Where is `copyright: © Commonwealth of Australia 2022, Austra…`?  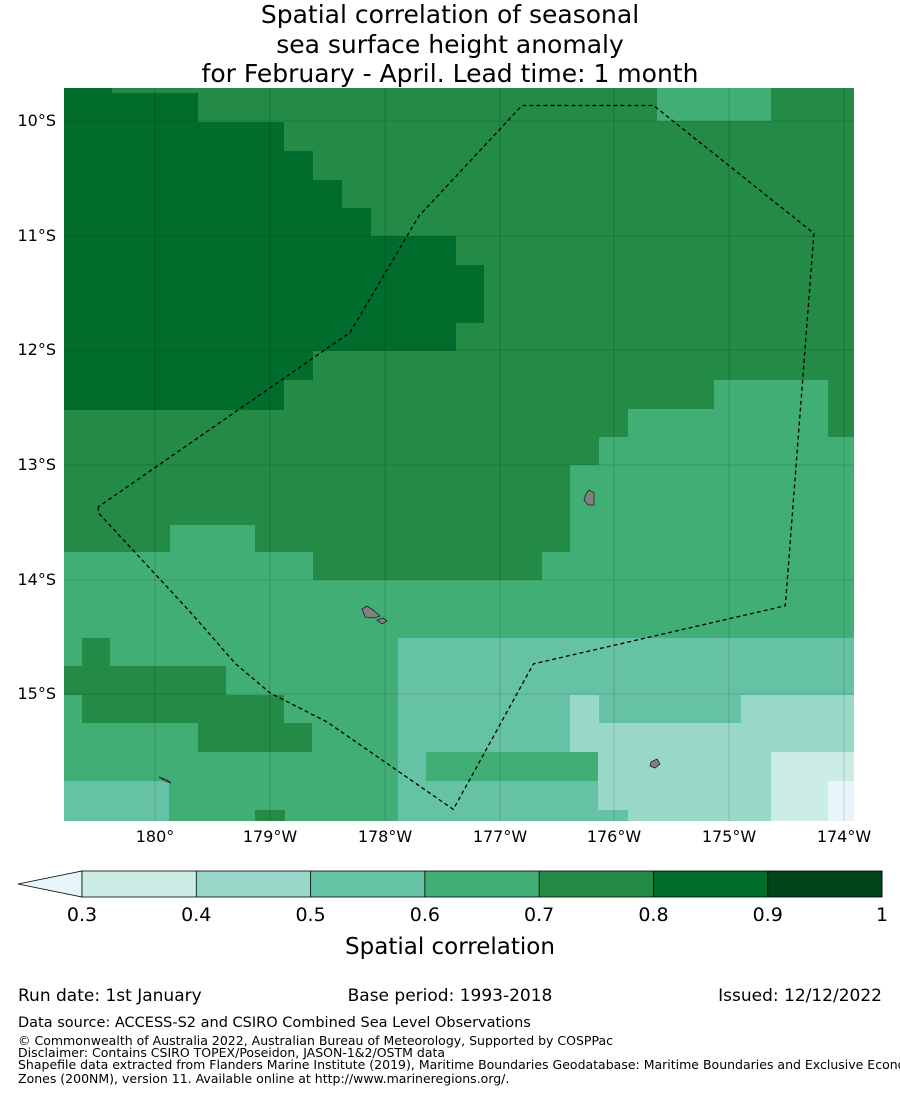 copyright: © Commonwealth of Australia 2022, Austra… is located at coordinates (315, 1040).